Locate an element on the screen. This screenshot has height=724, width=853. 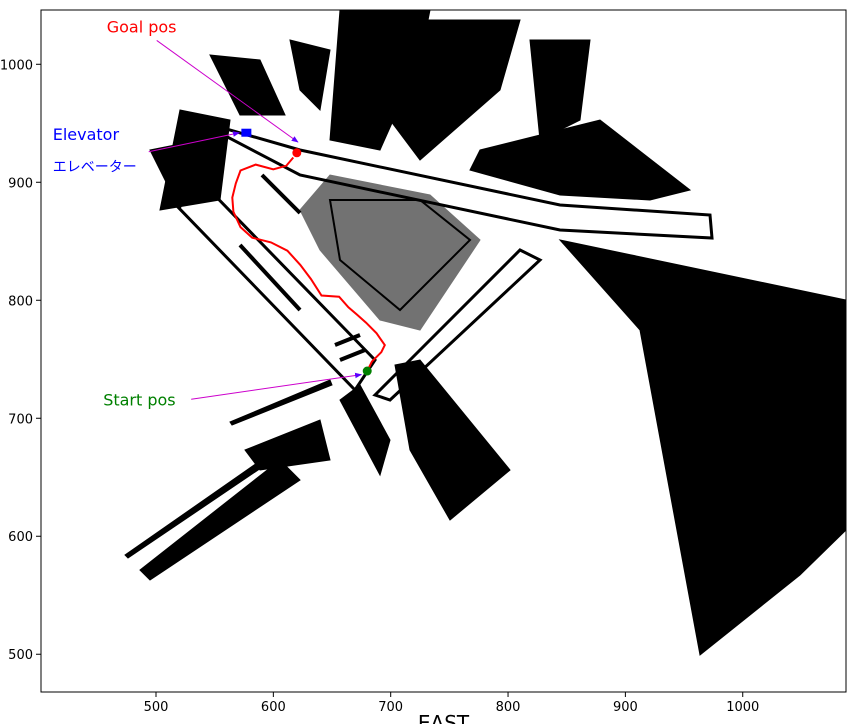
x-tick-label: 700 is located at coordinates (390, 707).